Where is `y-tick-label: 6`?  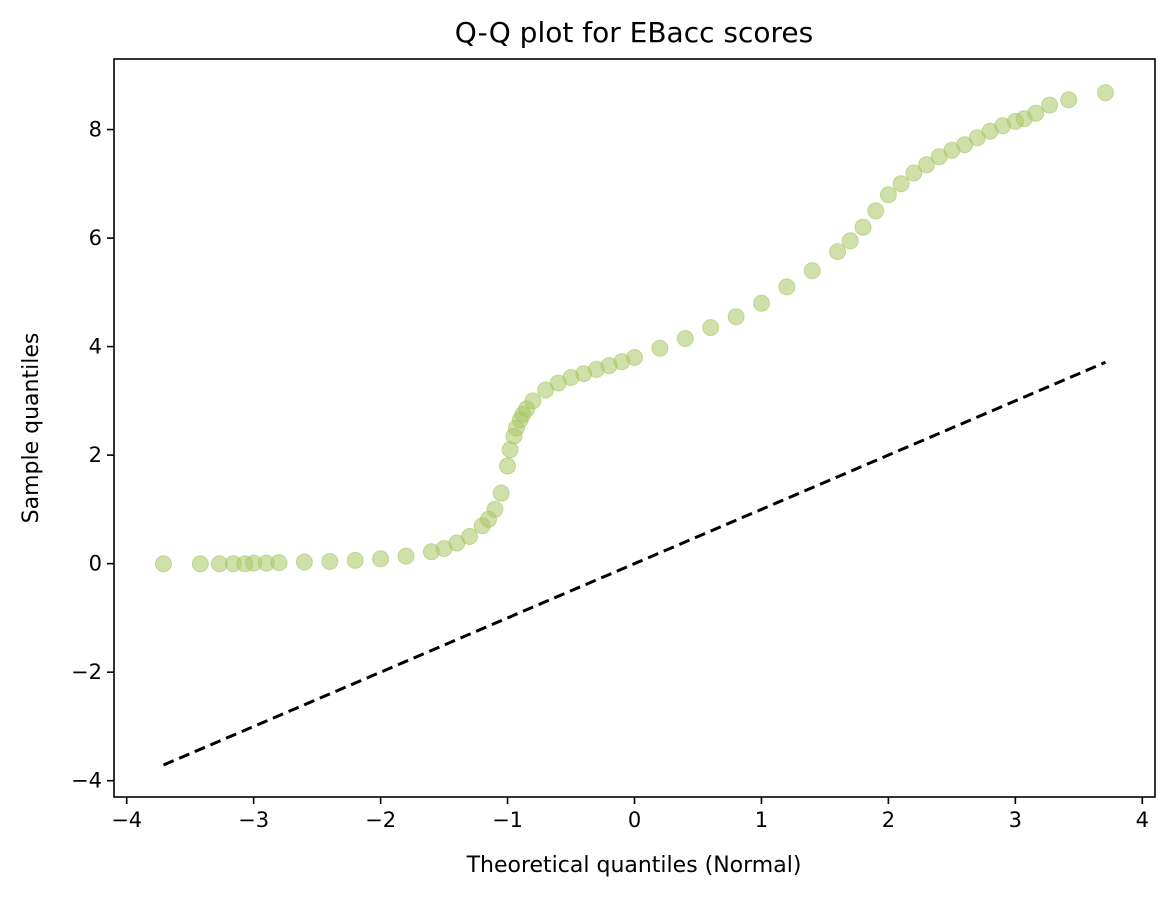
y-tick-label: 6 is located at coordinates (95, 238).